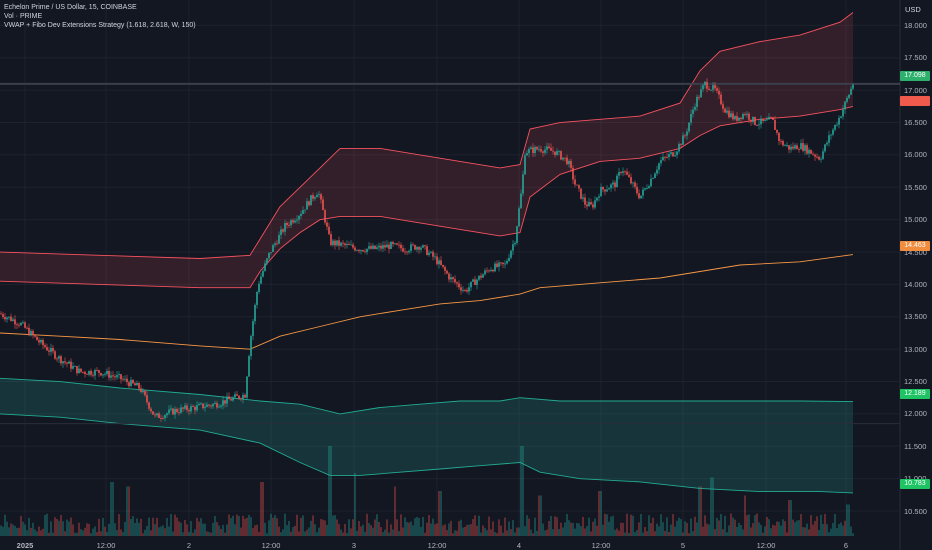 Image resolution: width=932 pixels, height=550 pixels. I want to click on volume-indicator-label: Vol · PRIME, so click(23, 16).